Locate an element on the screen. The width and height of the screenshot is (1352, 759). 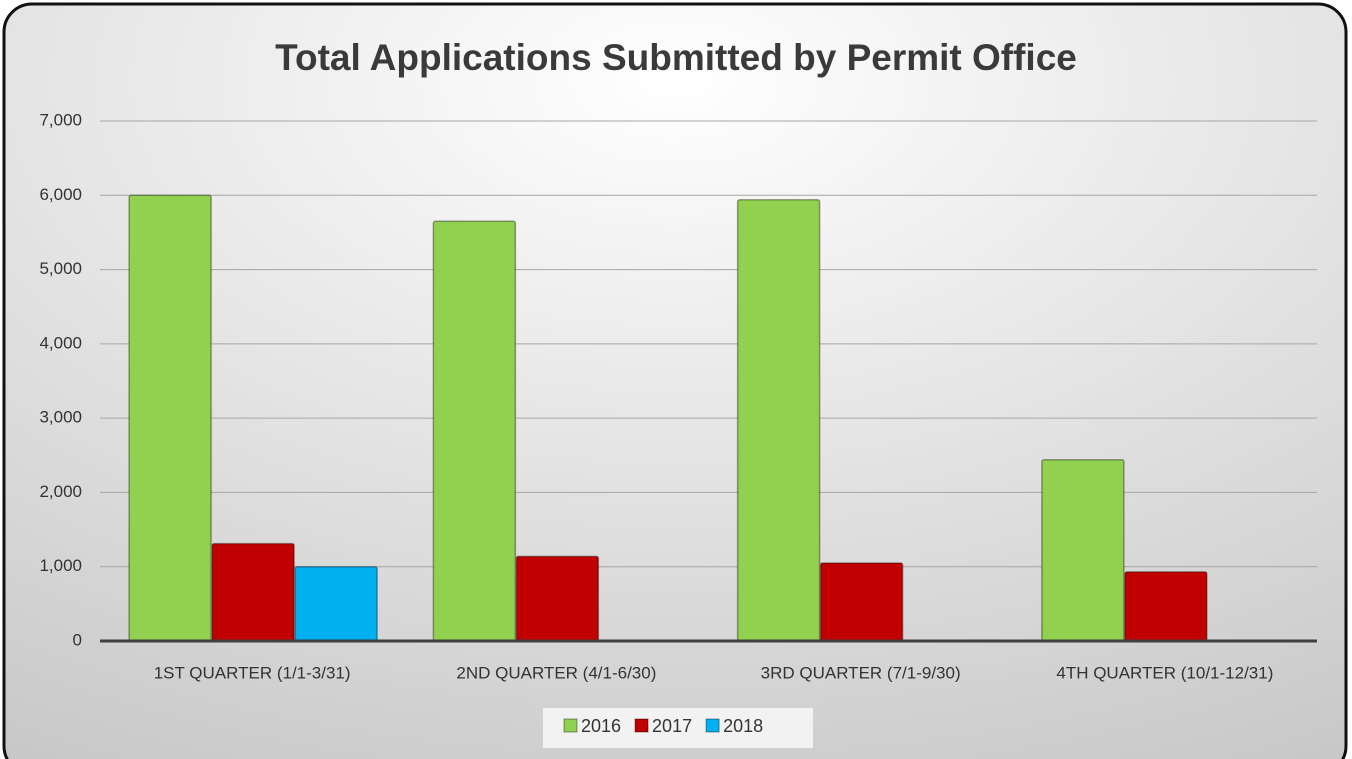
y-tick-label: 0 is located at coordinates (77, 639).